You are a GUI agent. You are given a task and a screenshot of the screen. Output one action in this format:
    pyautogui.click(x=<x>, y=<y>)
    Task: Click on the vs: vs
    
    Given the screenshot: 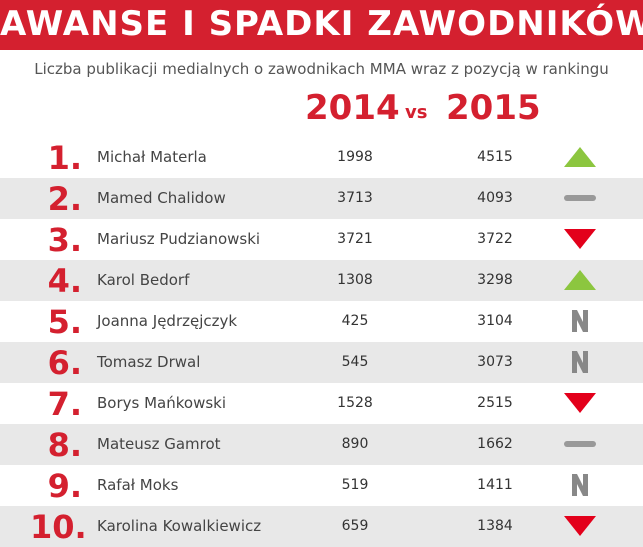 What is the action you would take?
    pyautogui.click(x=416, y=112)
    